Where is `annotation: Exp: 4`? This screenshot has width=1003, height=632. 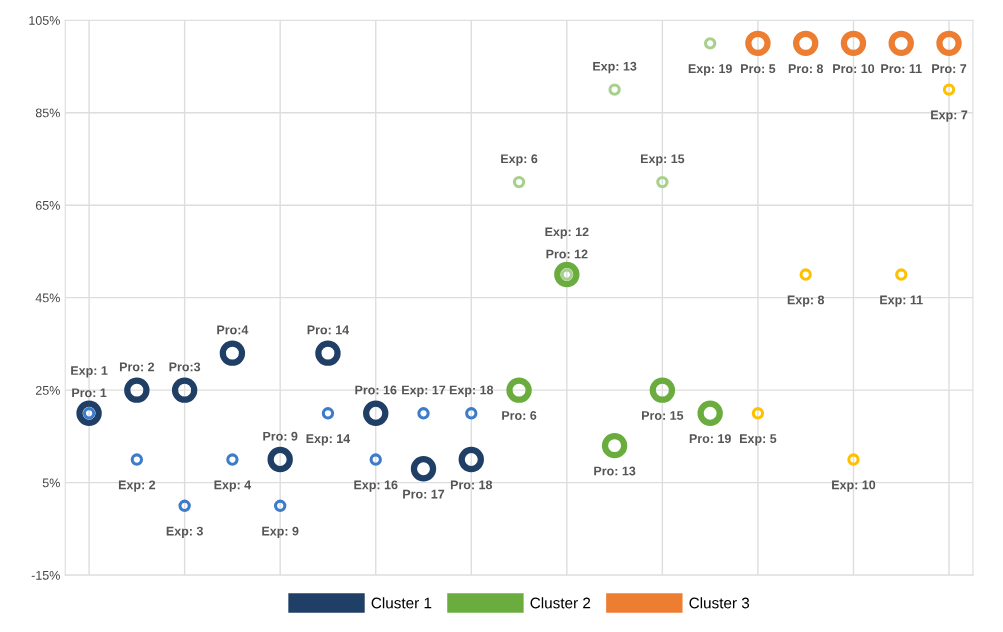
annotation: Exp: 4 is located at coordinates (233, 486).